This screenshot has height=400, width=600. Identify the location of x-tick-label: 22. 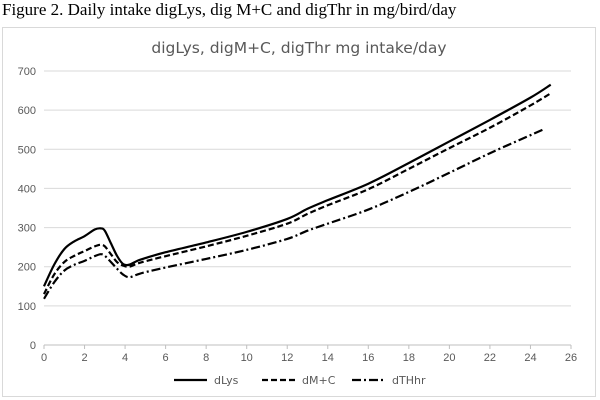
(490, 358).